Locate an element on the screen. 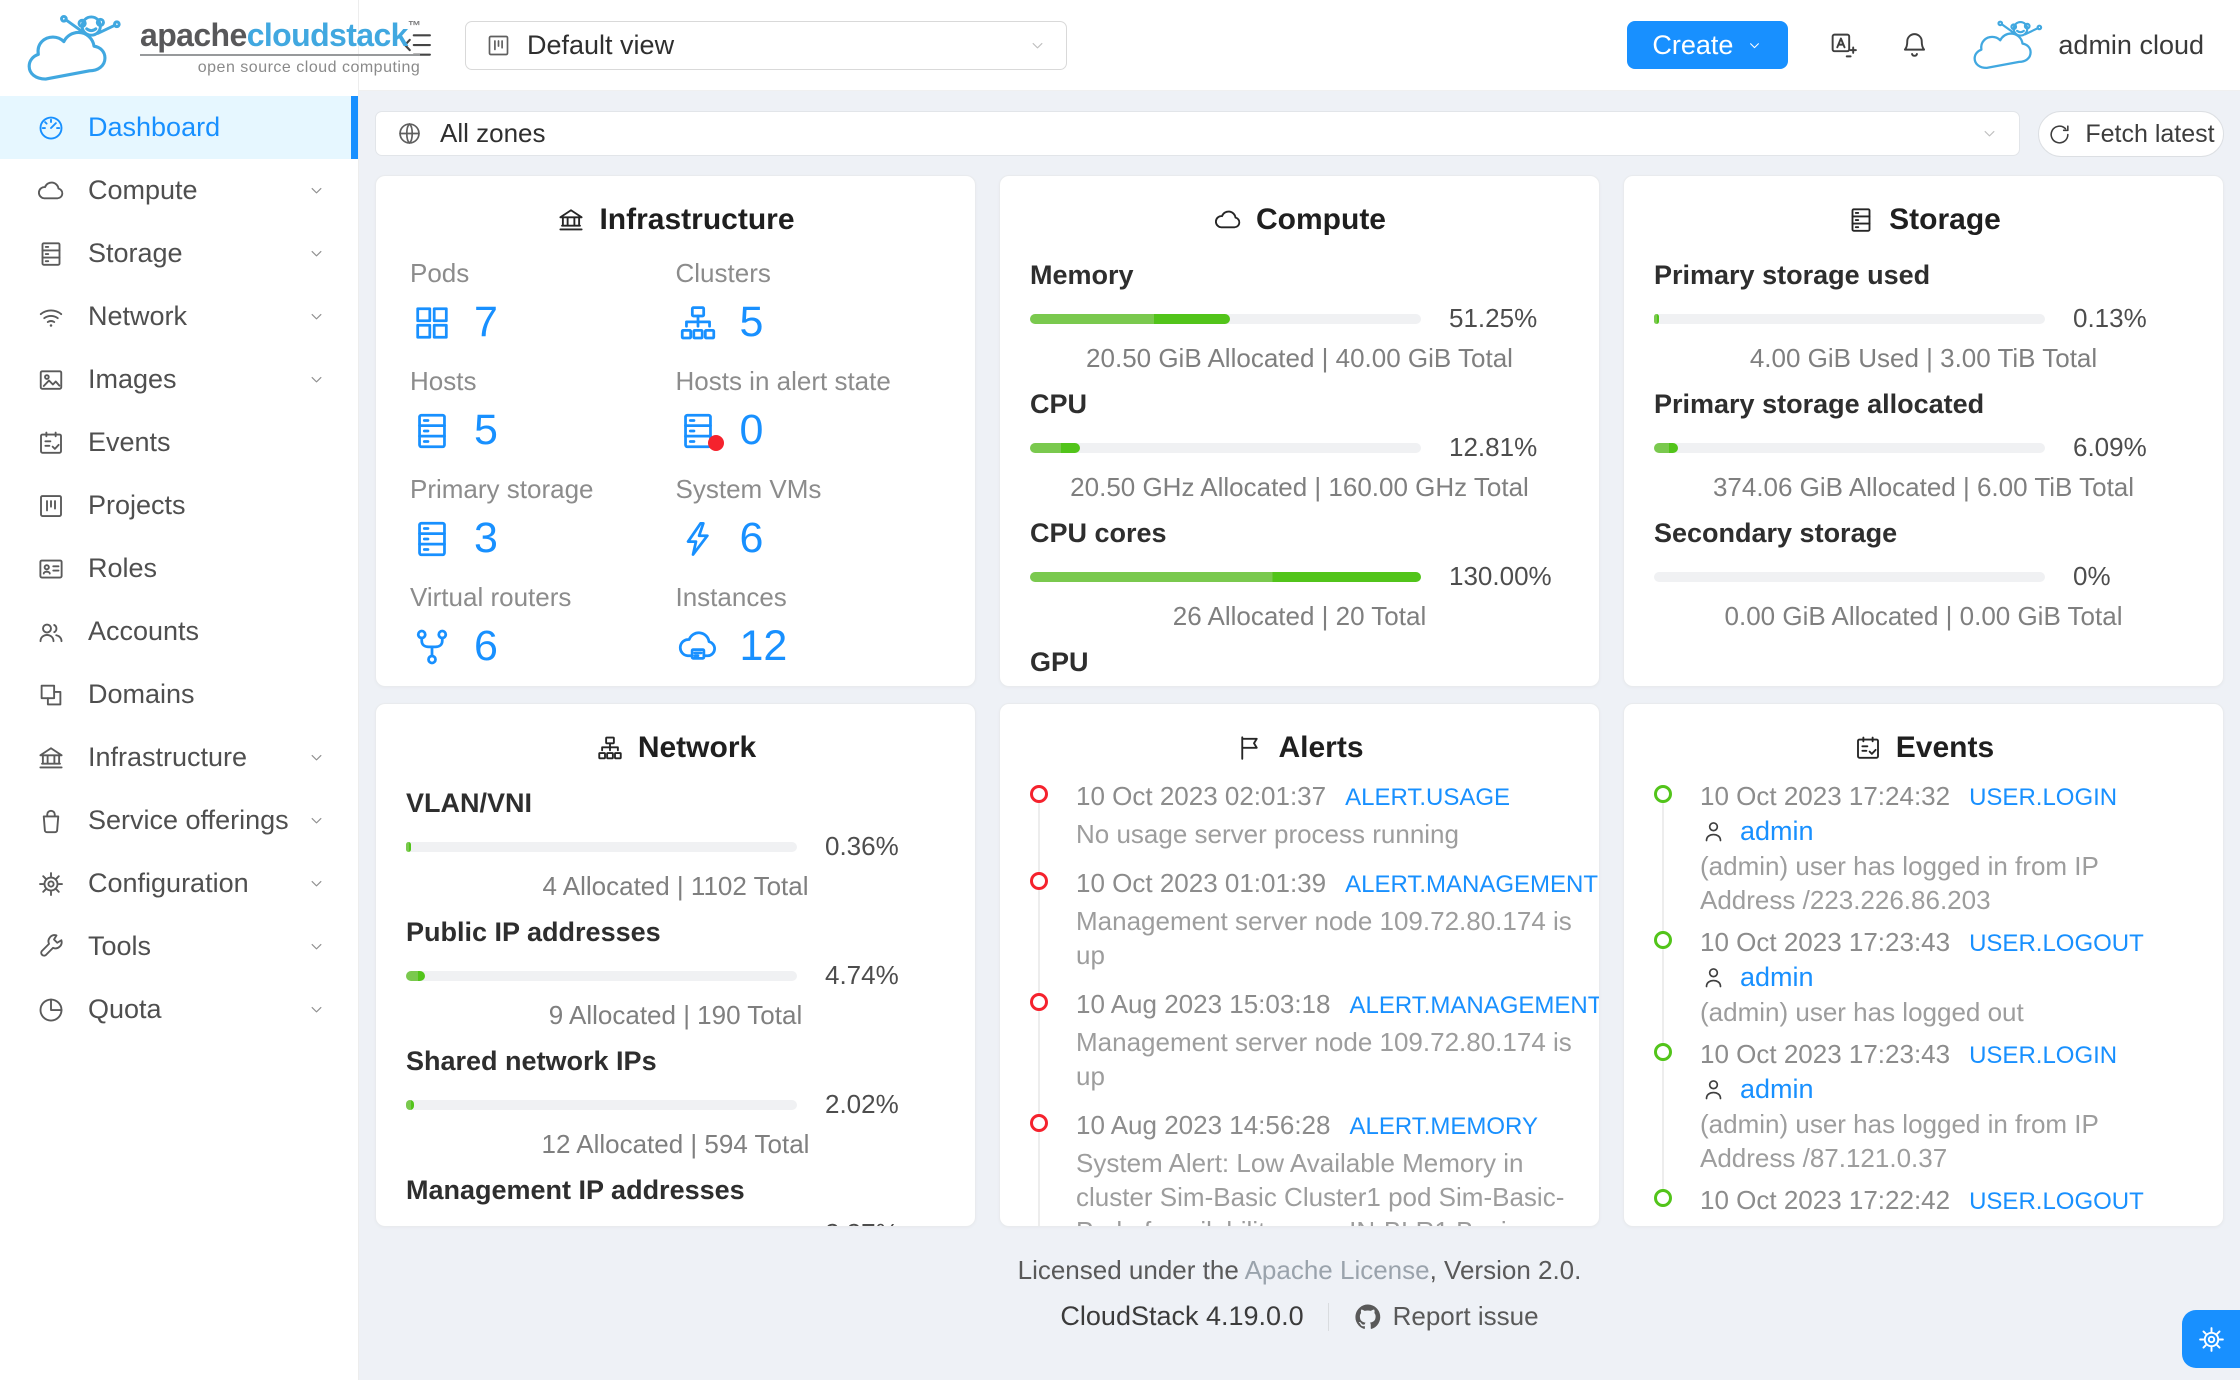  meter-caption: 20.50 GHz Allocated | 160.00 GHz Total is located at coordinates (1299, 487).